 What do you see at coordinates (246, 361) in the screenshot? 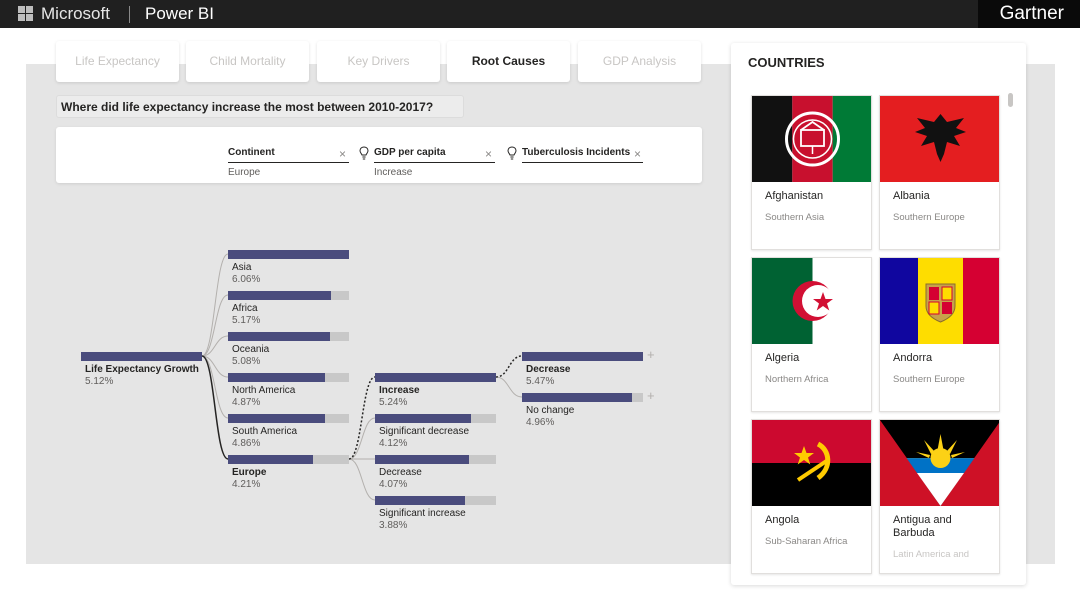
I see `node-value: 5.08%` at bounding box center [246, 361].